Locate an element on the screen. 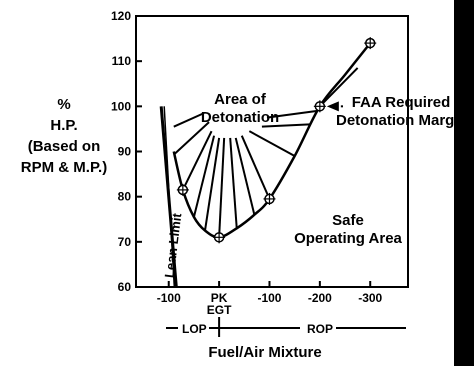 This screenshot has width=474, height=366. safe-area-label: Safe Operating Area is located at coordinates (348, 230).